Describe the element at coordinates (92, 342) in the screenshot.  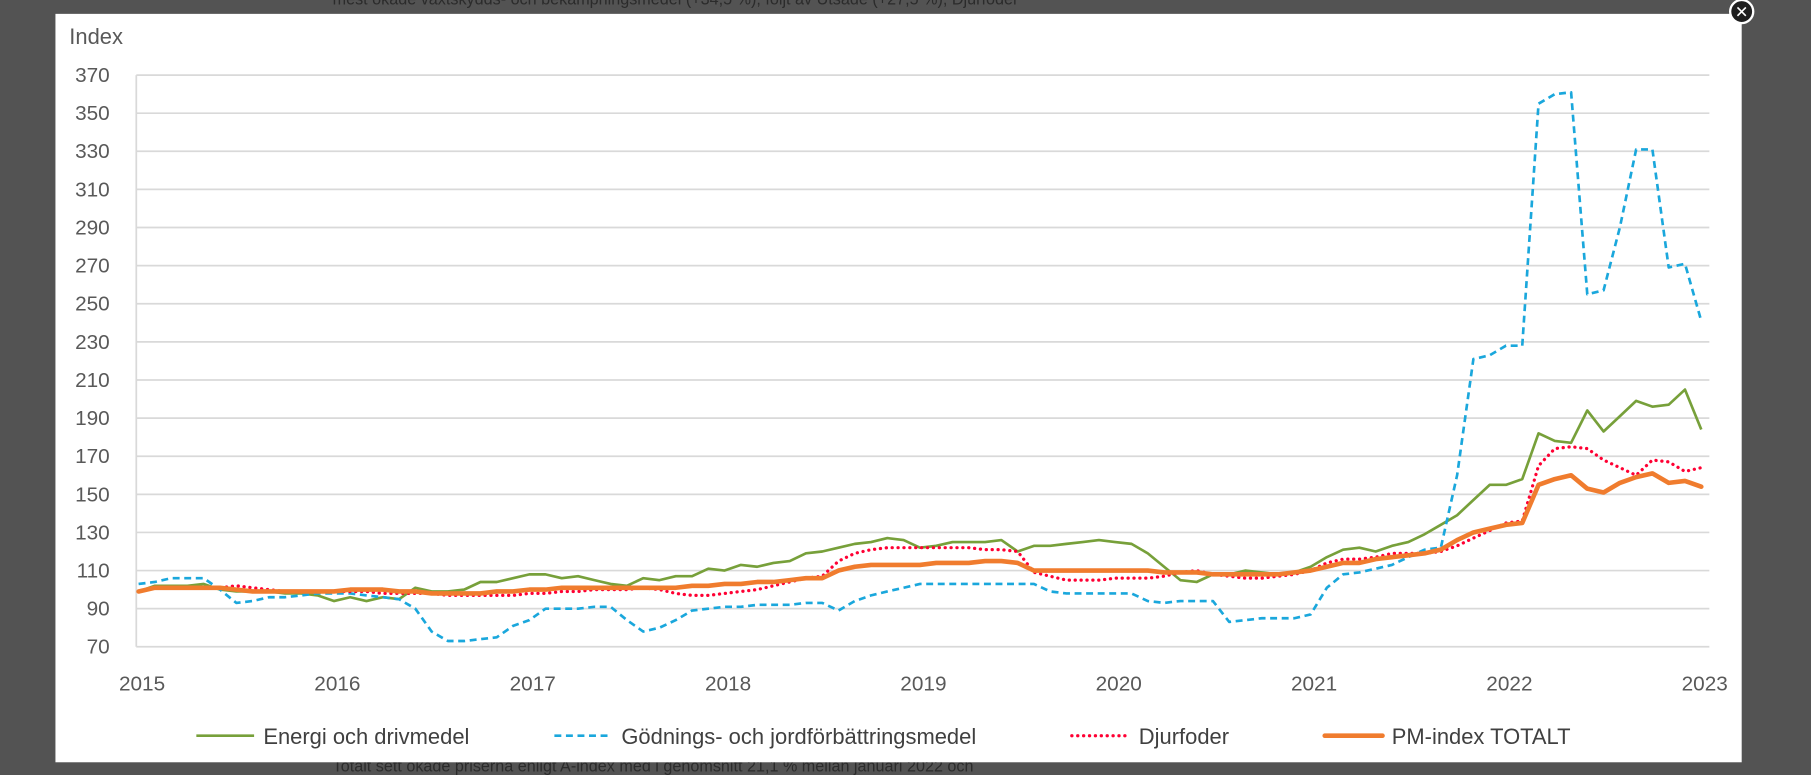
I see `y-tick-label: 230` at that location.